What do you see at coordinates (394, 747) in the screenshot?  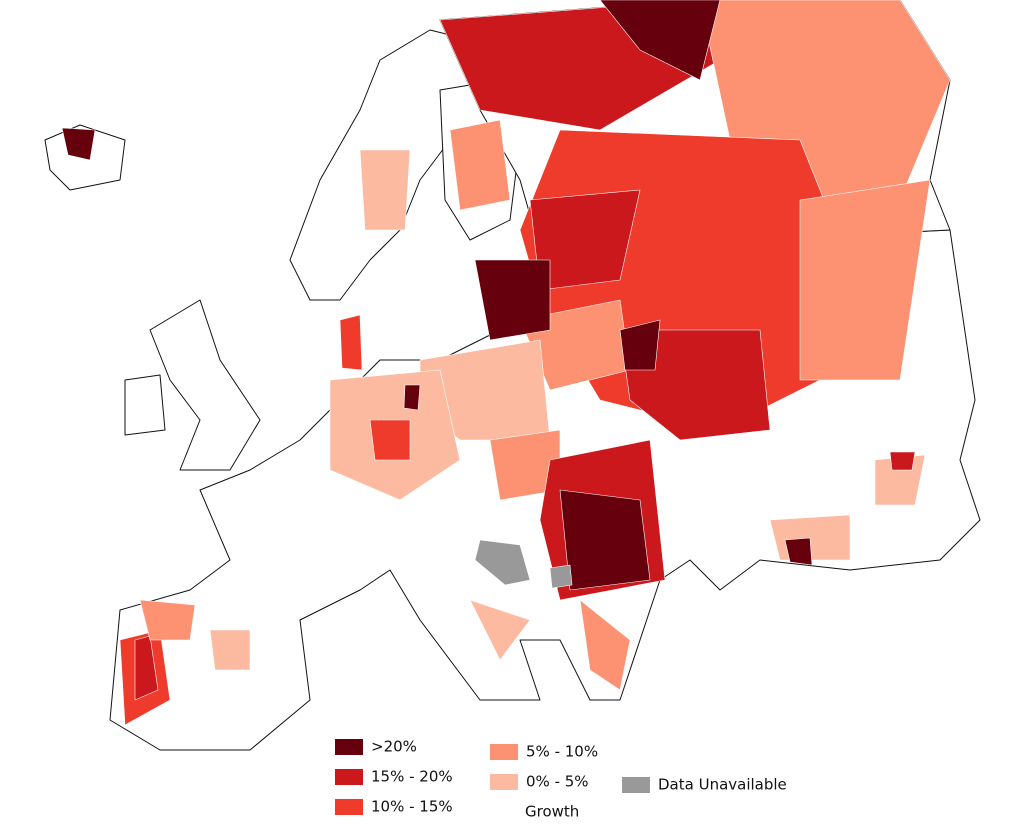 I see `legend-label: >20%` at bounding box center [394, 747].